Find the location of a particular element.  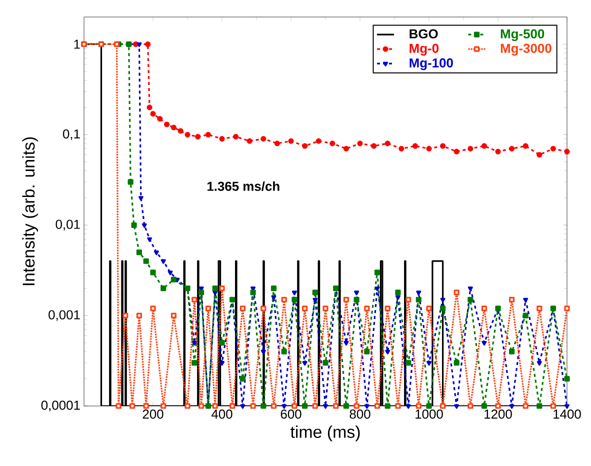

y-tick-label: 0,01 is located at coordinates (68, 225).